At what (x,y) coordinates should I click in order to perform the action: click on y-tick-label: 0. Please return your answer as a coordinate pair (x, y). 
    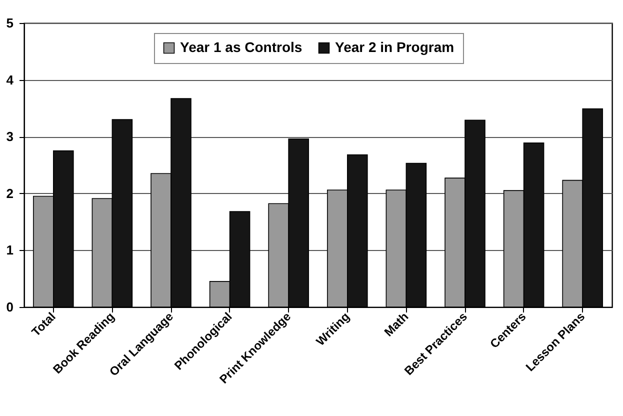
    Looking at the image, I should click on (10, 307).